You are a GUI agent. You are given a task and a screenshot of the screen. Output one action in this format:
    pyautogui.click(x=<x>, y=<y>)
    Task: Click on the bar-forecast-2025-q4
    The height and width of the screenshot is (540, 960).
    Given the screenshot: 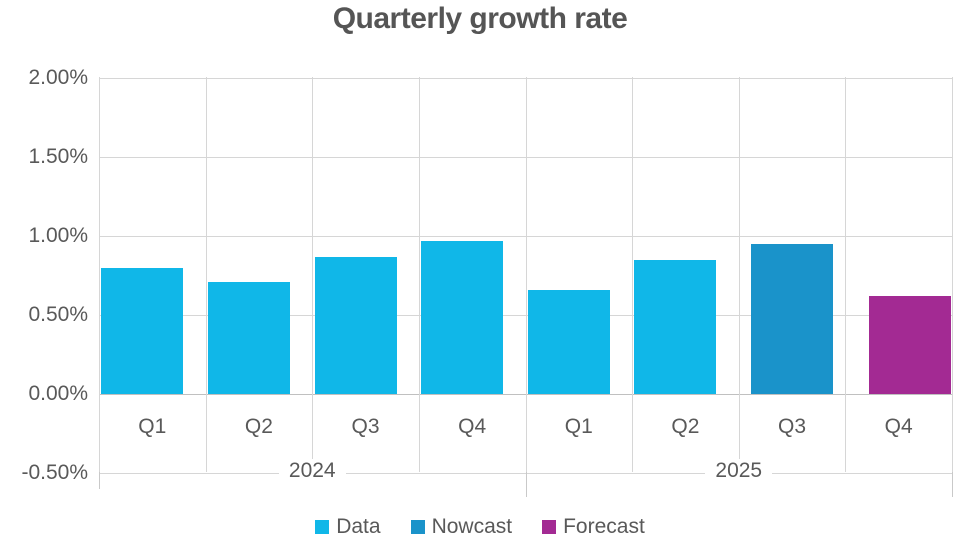 What is the action you would take?
    pyautogui.click(x=909, y=345)
    